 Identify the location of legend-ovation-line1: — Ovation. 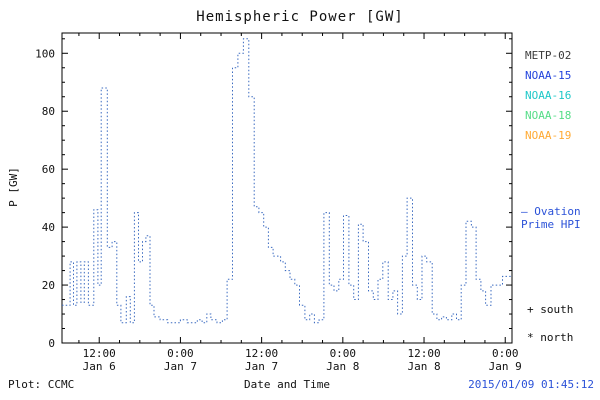
(551, 211).